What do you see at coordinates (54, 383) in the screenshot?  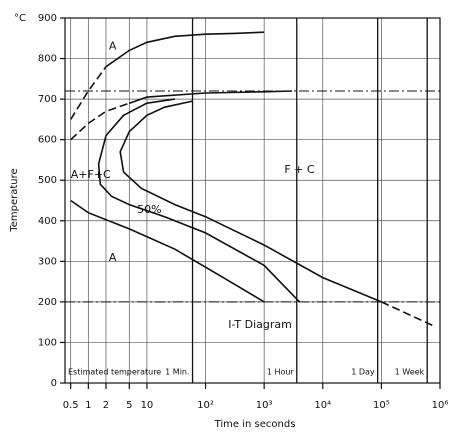 I see `y-tick-label: 0` at bounding box center [54, 383].